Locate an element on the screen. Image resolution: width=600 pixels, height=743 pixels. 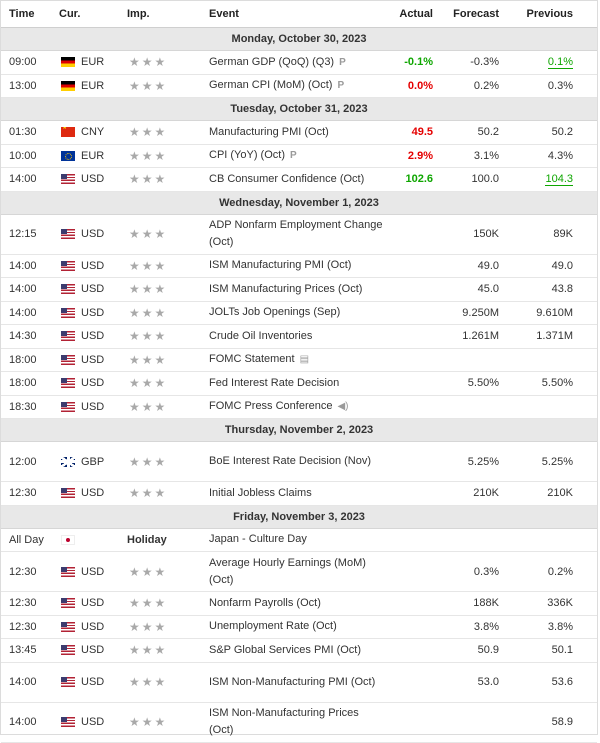
event-name-cell: Initial Jobless Claims is located at coordinates (297, 493).